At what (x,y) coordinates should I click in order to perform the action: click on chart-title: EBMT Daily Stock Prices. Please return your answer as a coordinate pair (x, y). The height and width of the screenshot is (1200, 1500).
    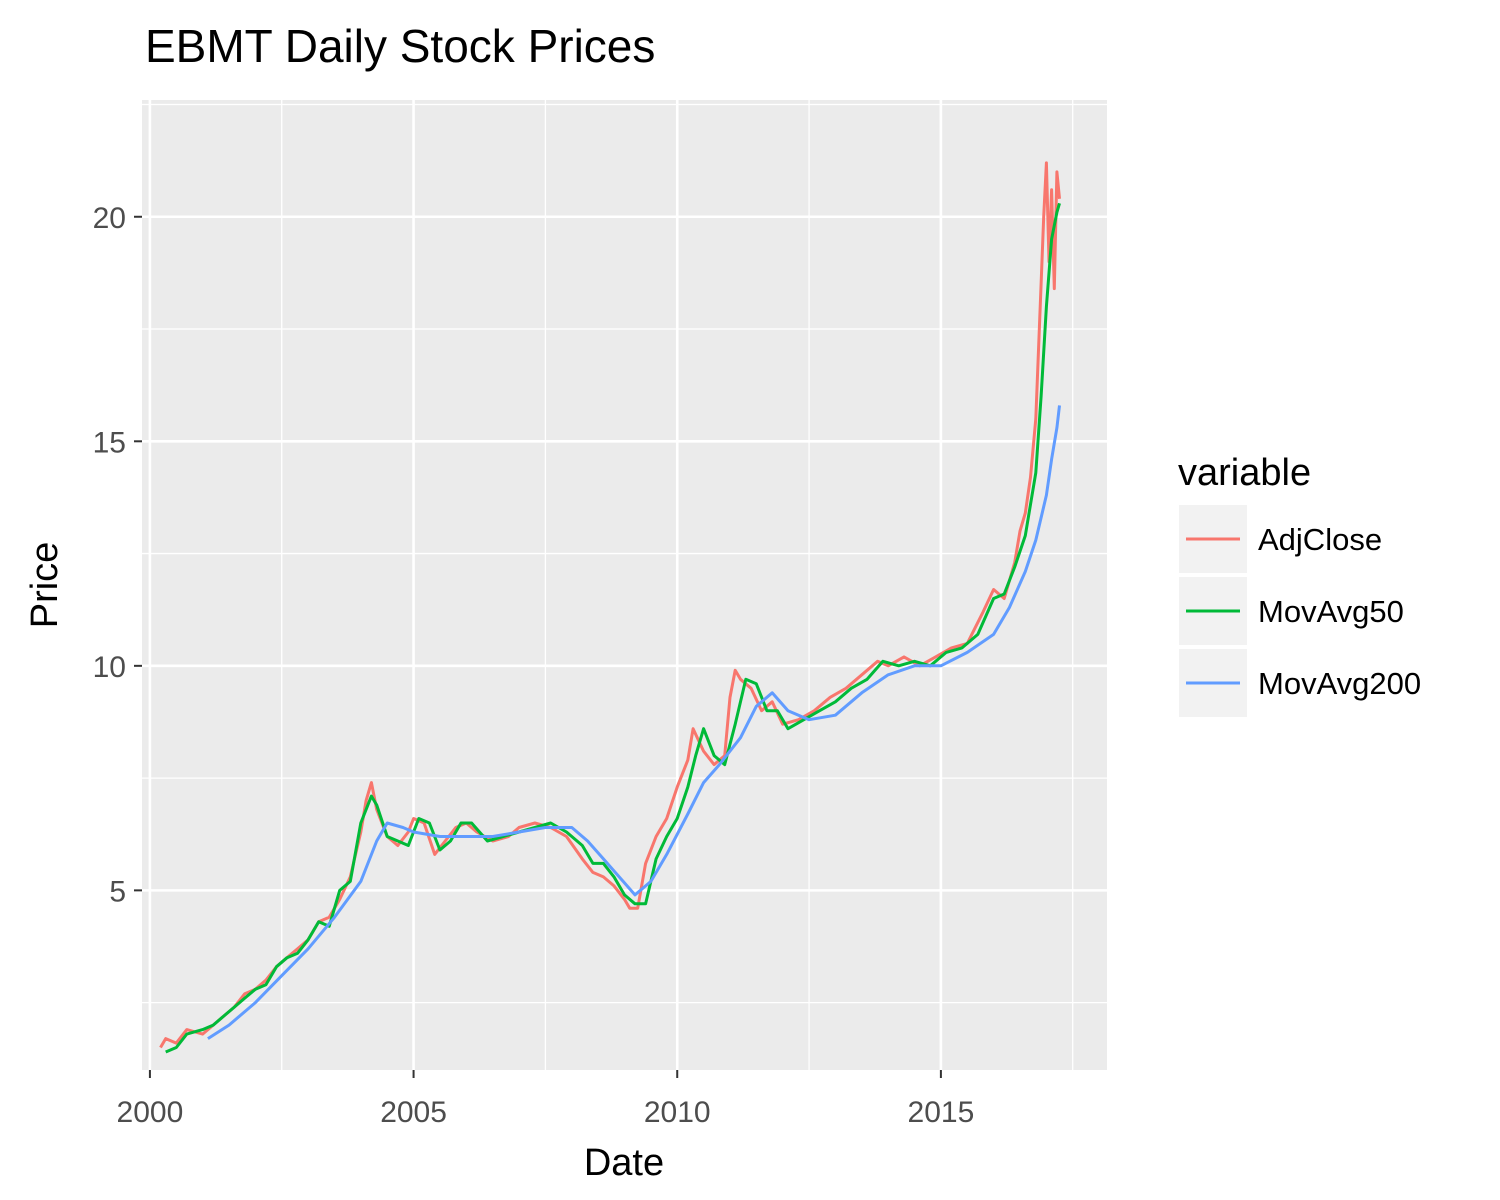
    Looking at the image, I should click on (400, 46).